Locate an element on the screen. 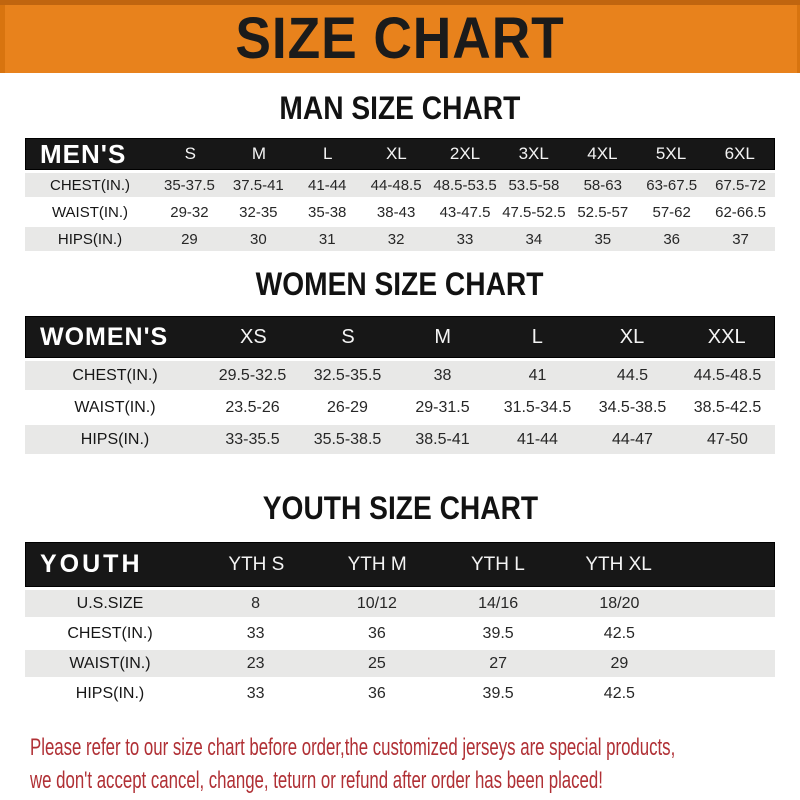 The image size is (800, 800). men-size-cell: 62-66.5 is located at coordinates (740, 212).